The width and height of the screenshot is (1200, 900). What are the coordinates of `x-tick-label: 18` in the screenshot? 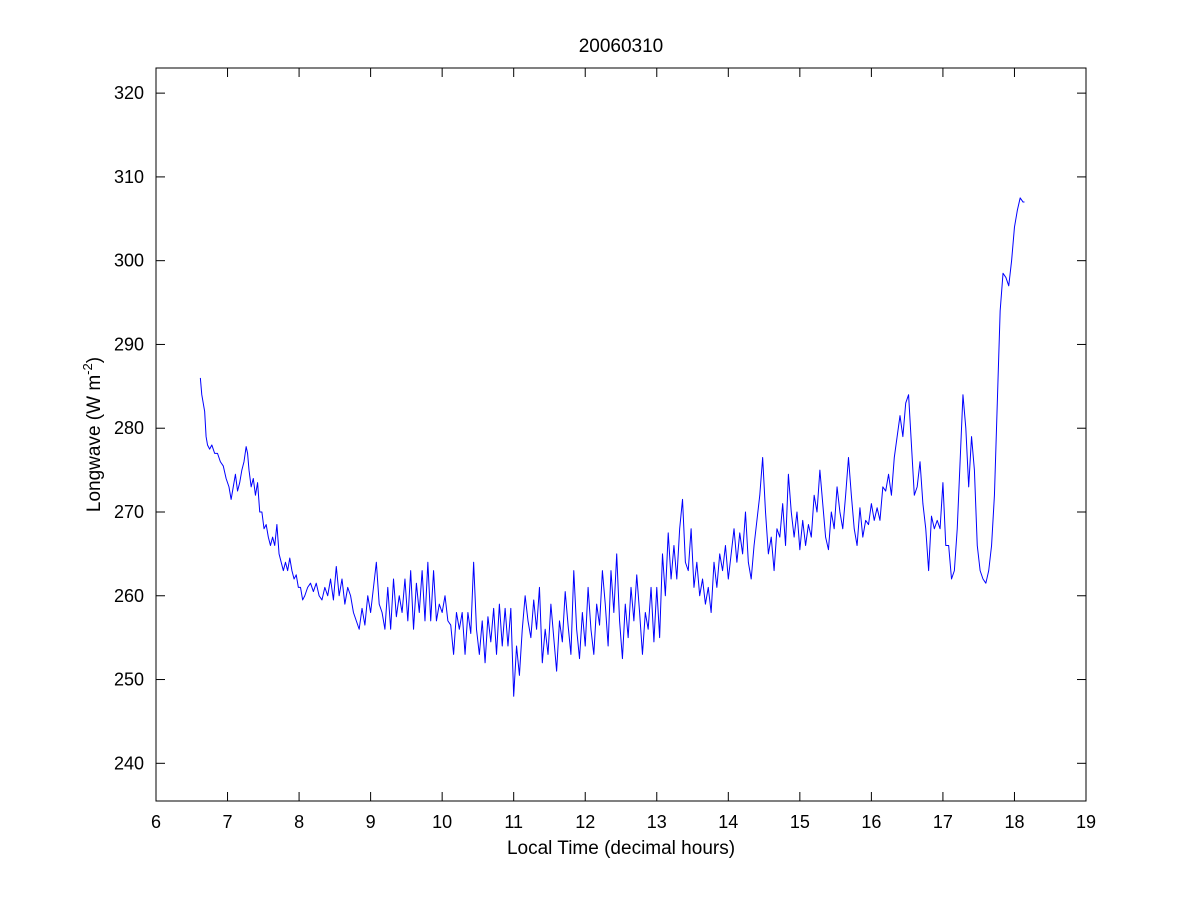 It's located at (1014, 822).